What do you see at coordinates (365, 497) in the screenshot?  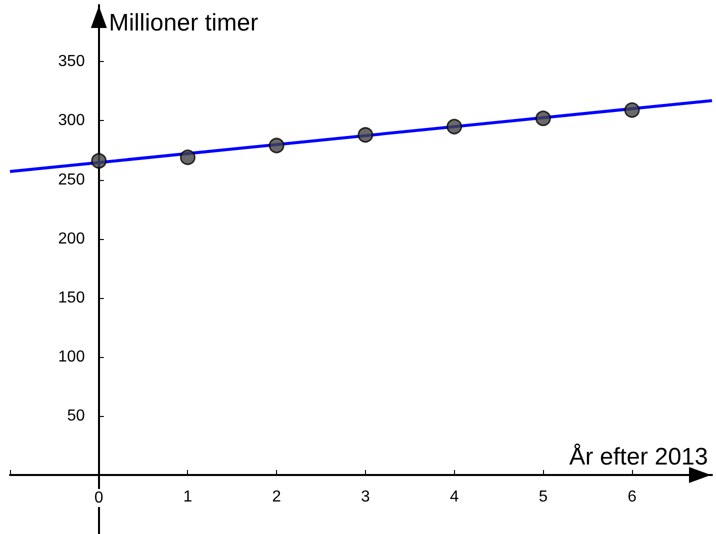 I see `x-tick-label: 3` at bounding box center [365, 497].